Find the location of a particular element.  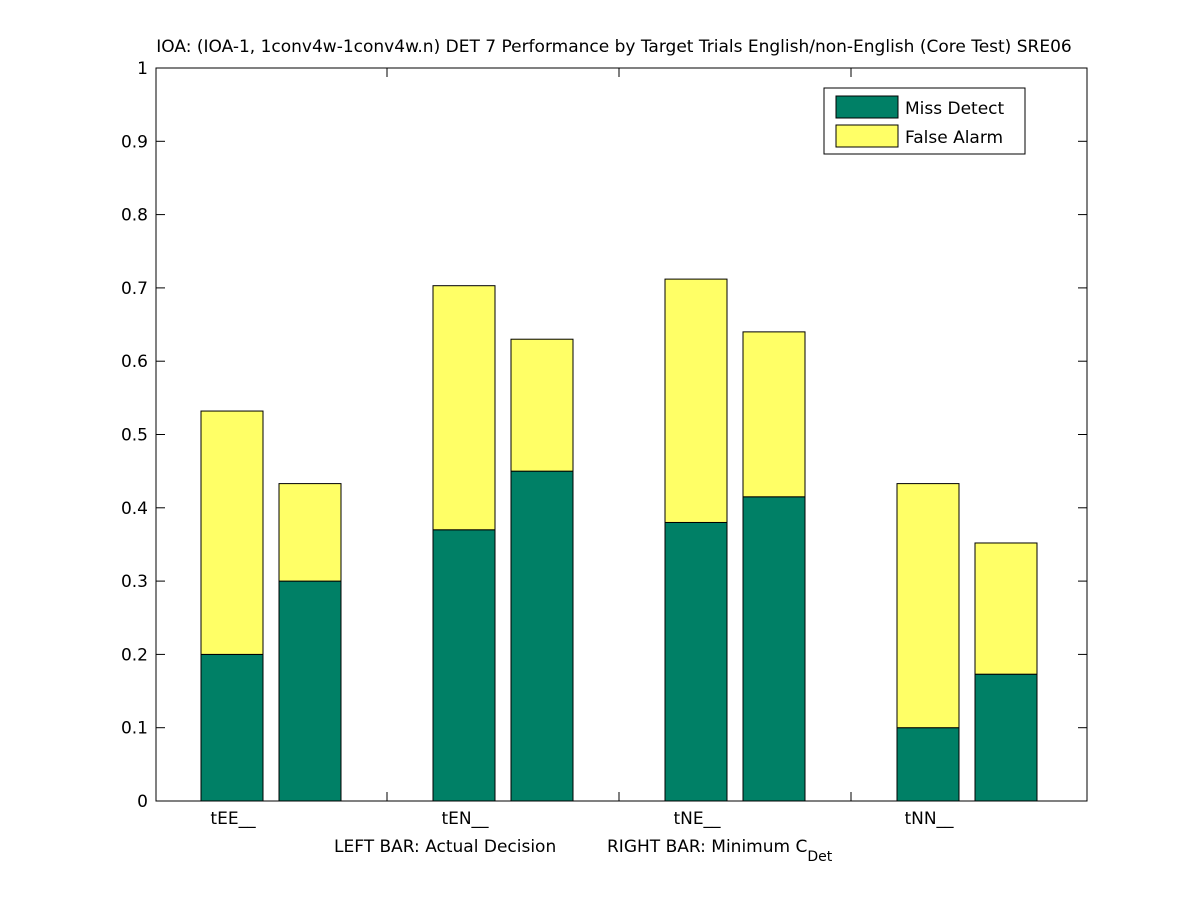

y-tick-label: 0.8 is located at coordinates (134, 216).